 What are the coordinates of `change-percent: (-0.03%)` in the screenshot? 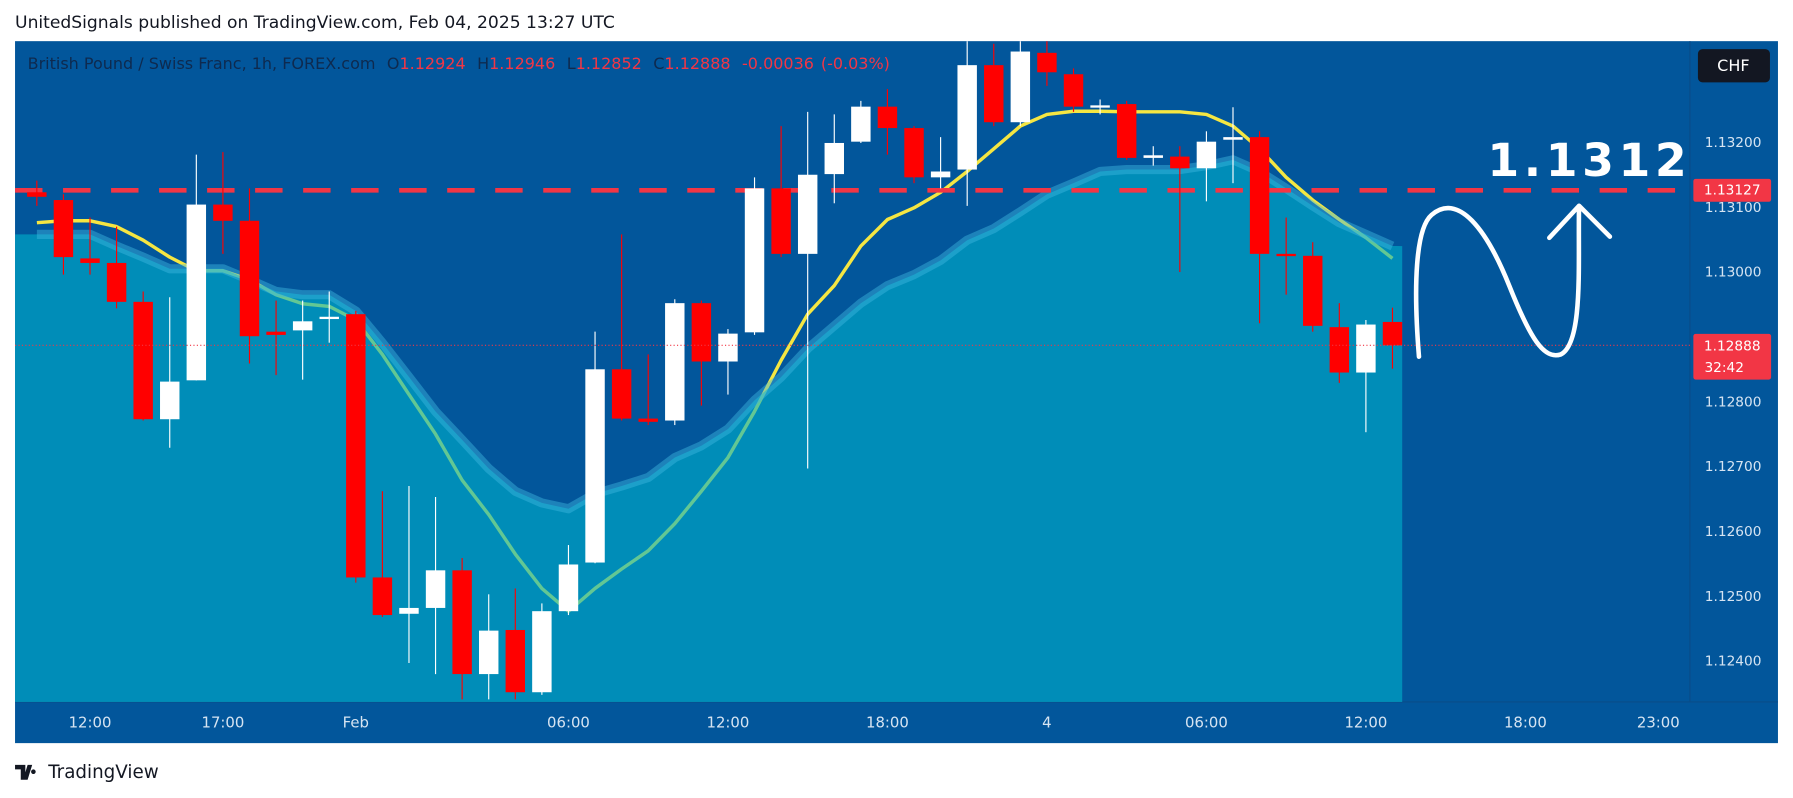 It's located at (855, 63).